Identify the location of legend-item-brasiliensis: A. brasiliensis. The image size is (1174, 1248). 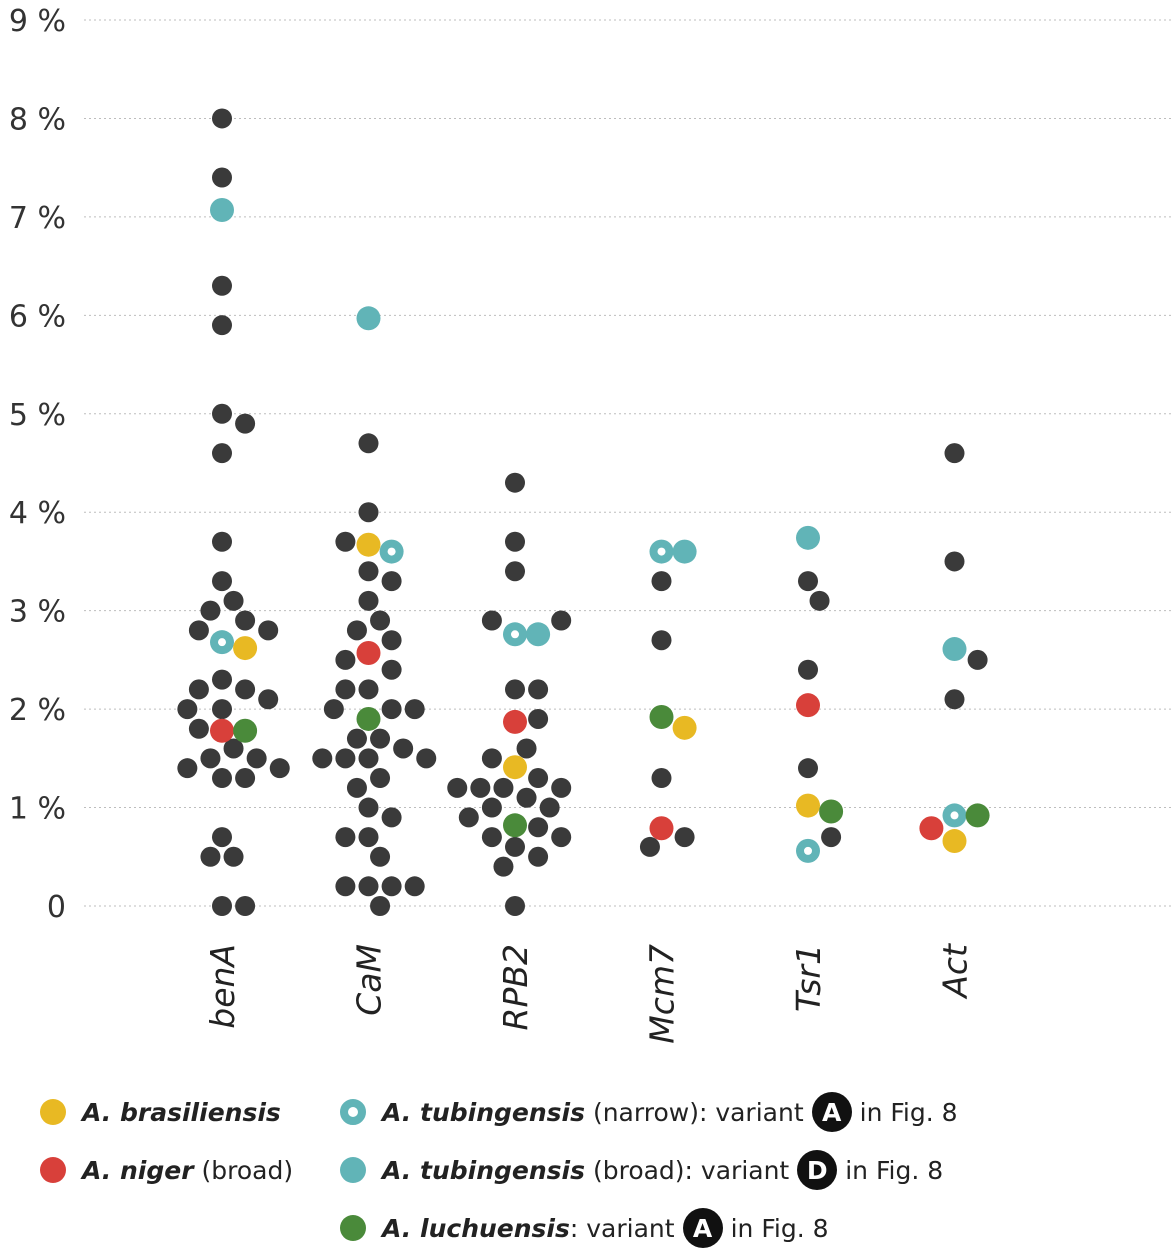
(160, 1112).